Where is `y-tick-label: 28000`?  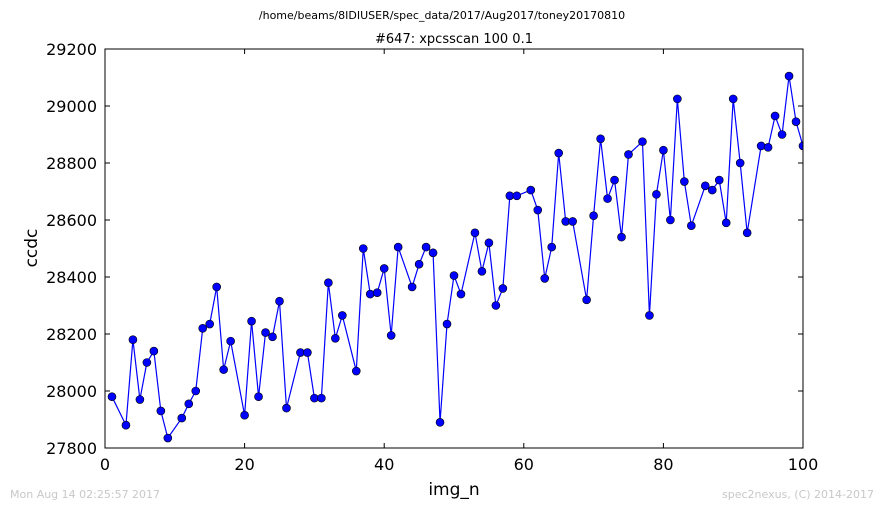 y-tick-label: 28000 is located at coordinates (71, 391).